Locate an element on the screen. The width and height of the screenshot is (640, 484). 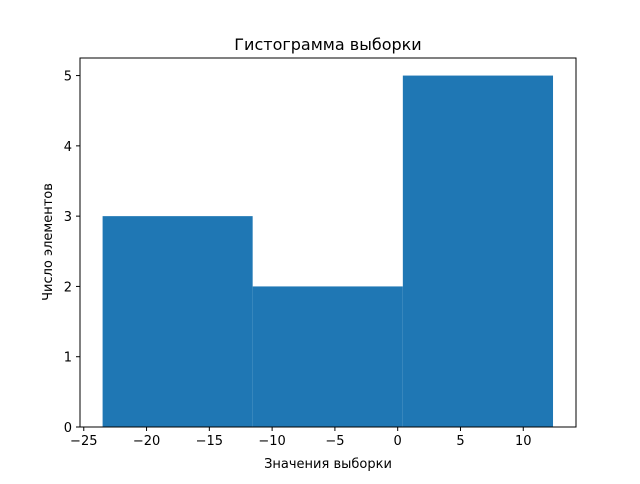
y-tick-label: 5 is located at coordinates (68, 77).